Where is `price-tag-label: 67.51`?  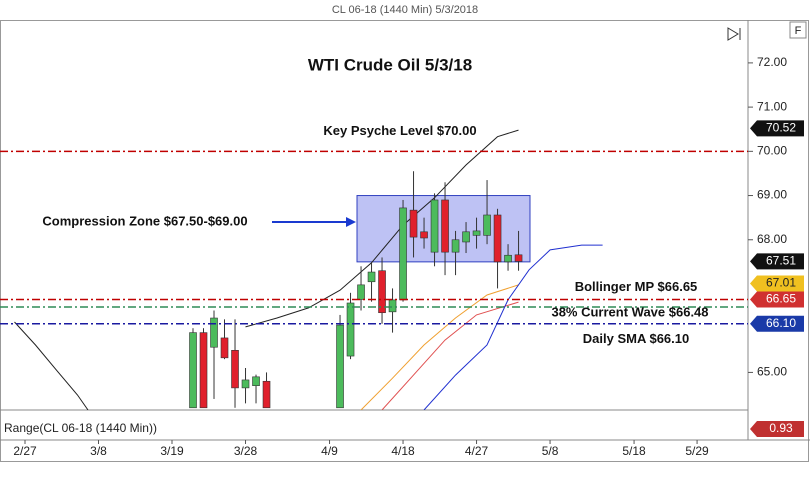
price-tag-label: 67.51 is located at coordinates (781, 261).